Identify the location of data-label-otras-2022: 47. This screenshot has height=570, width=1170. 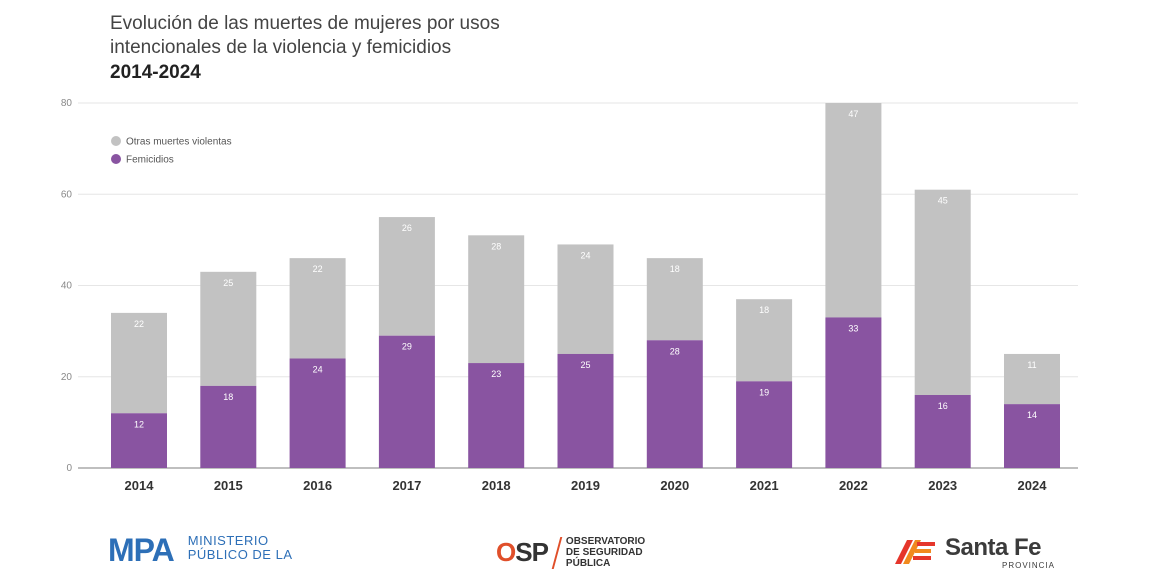
(853, 114).